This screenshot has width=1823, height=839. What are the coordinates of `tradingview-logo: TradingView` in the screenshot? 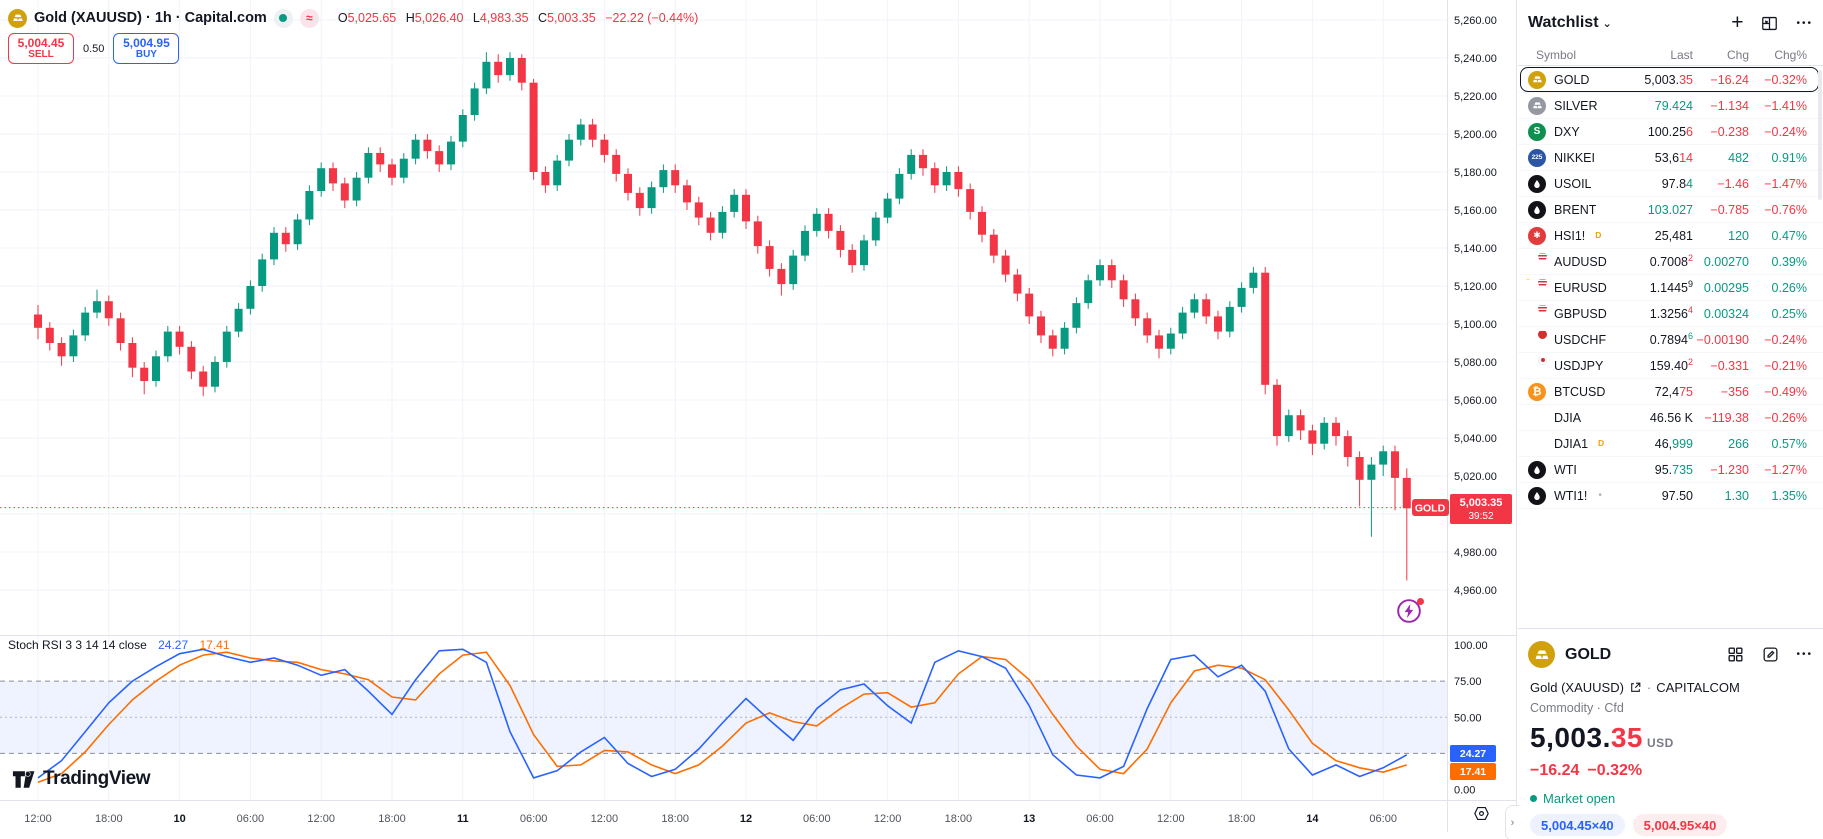 It's located at (81, 779).